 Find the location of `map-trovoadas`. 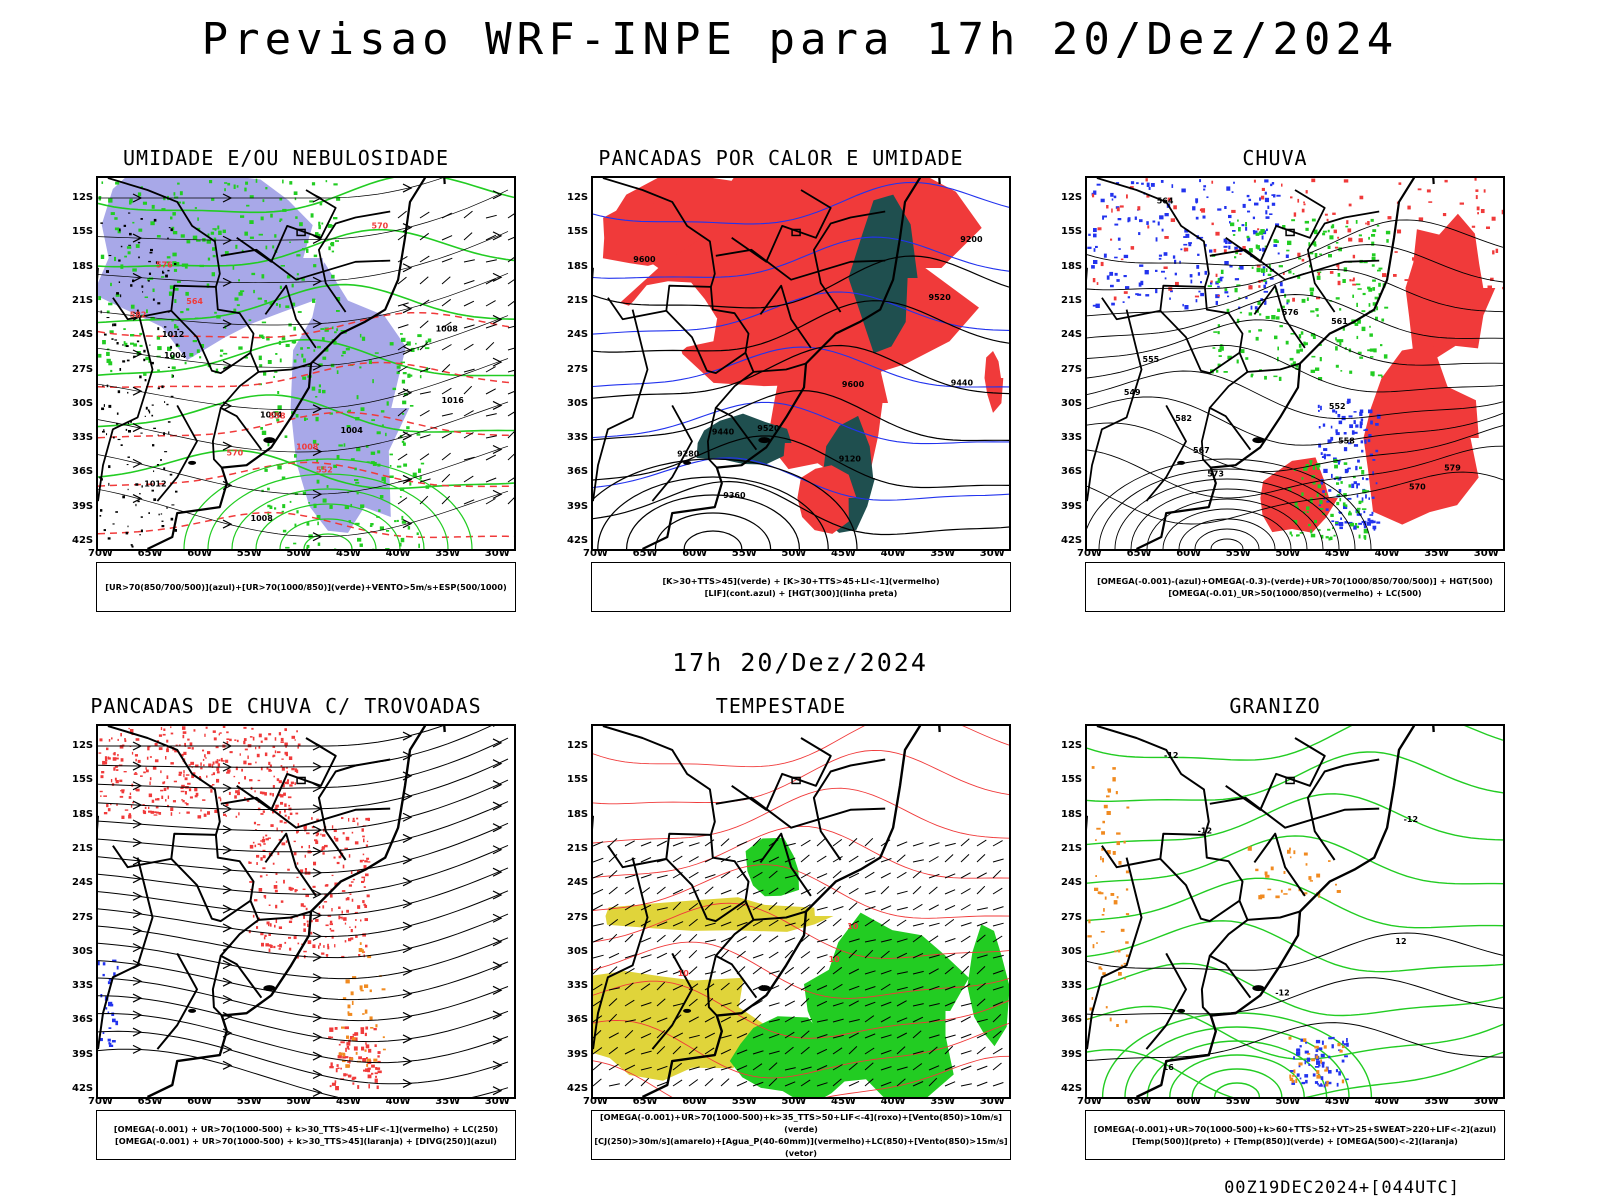

map-trovoadas is located at coordinates (306, 911).